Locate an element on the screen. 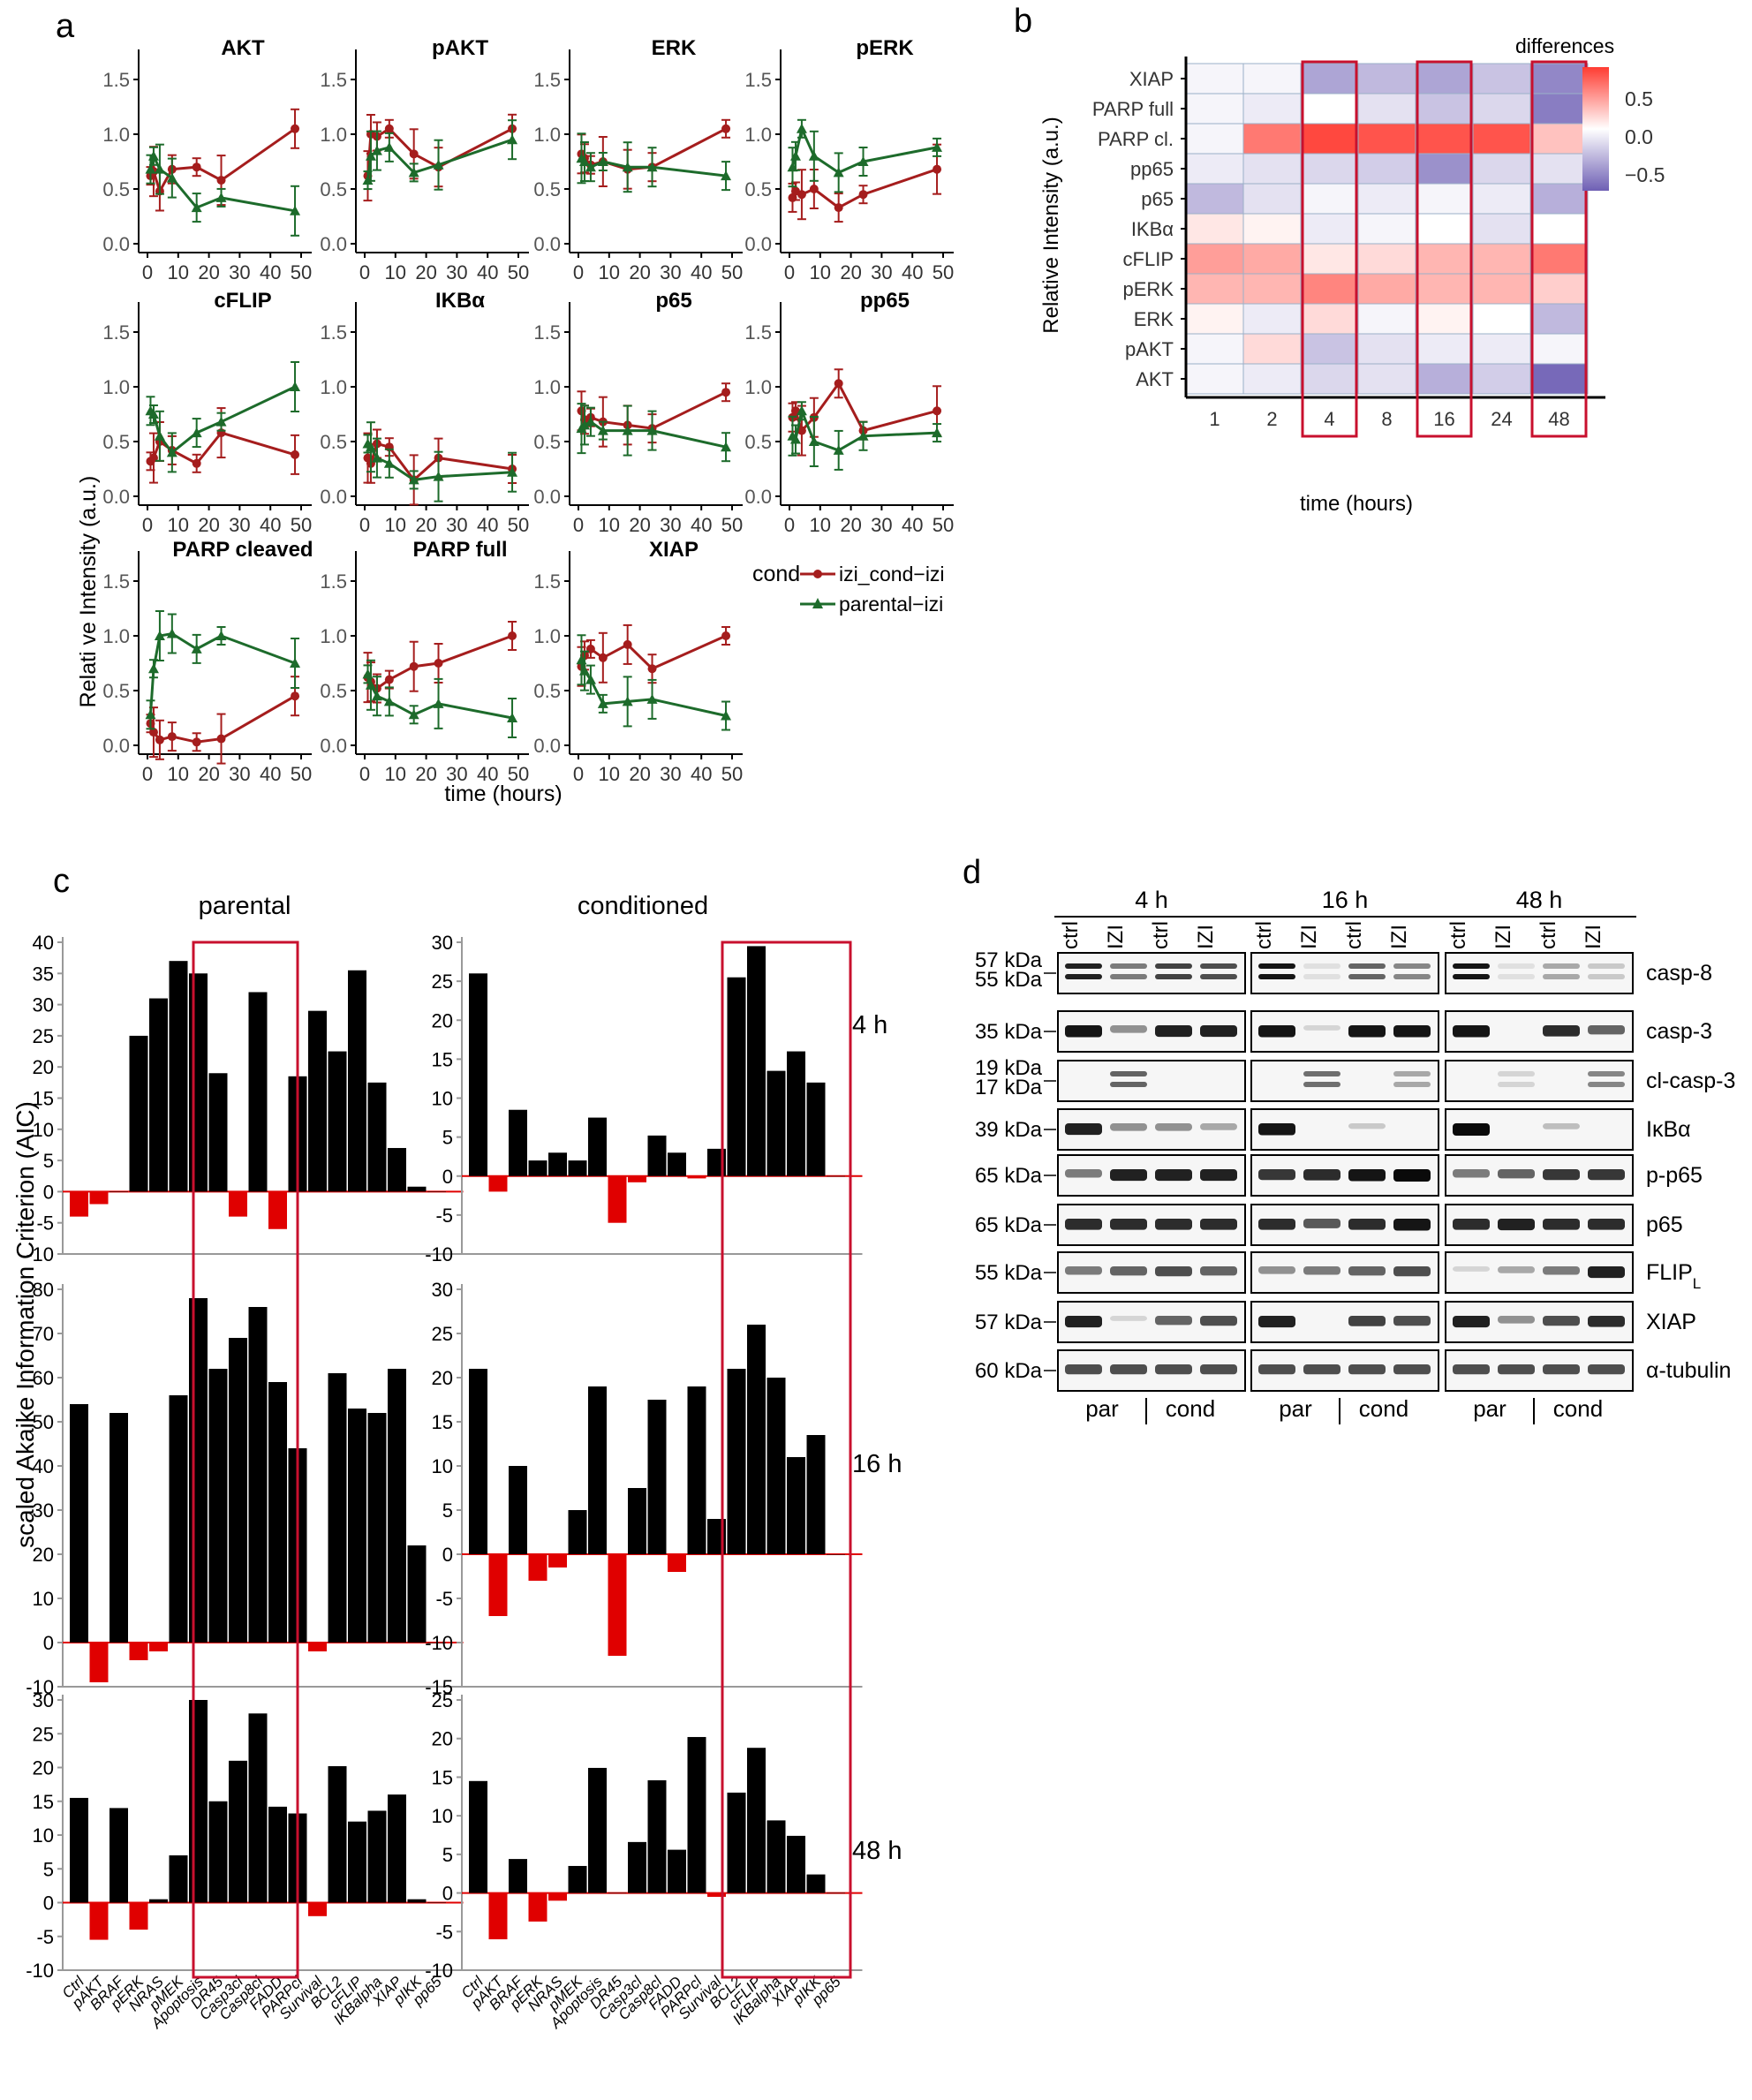 Image resolution: width=1752 pixels, height=2100 pixels. bar-parpcl is located at coordinates (696, 1177).